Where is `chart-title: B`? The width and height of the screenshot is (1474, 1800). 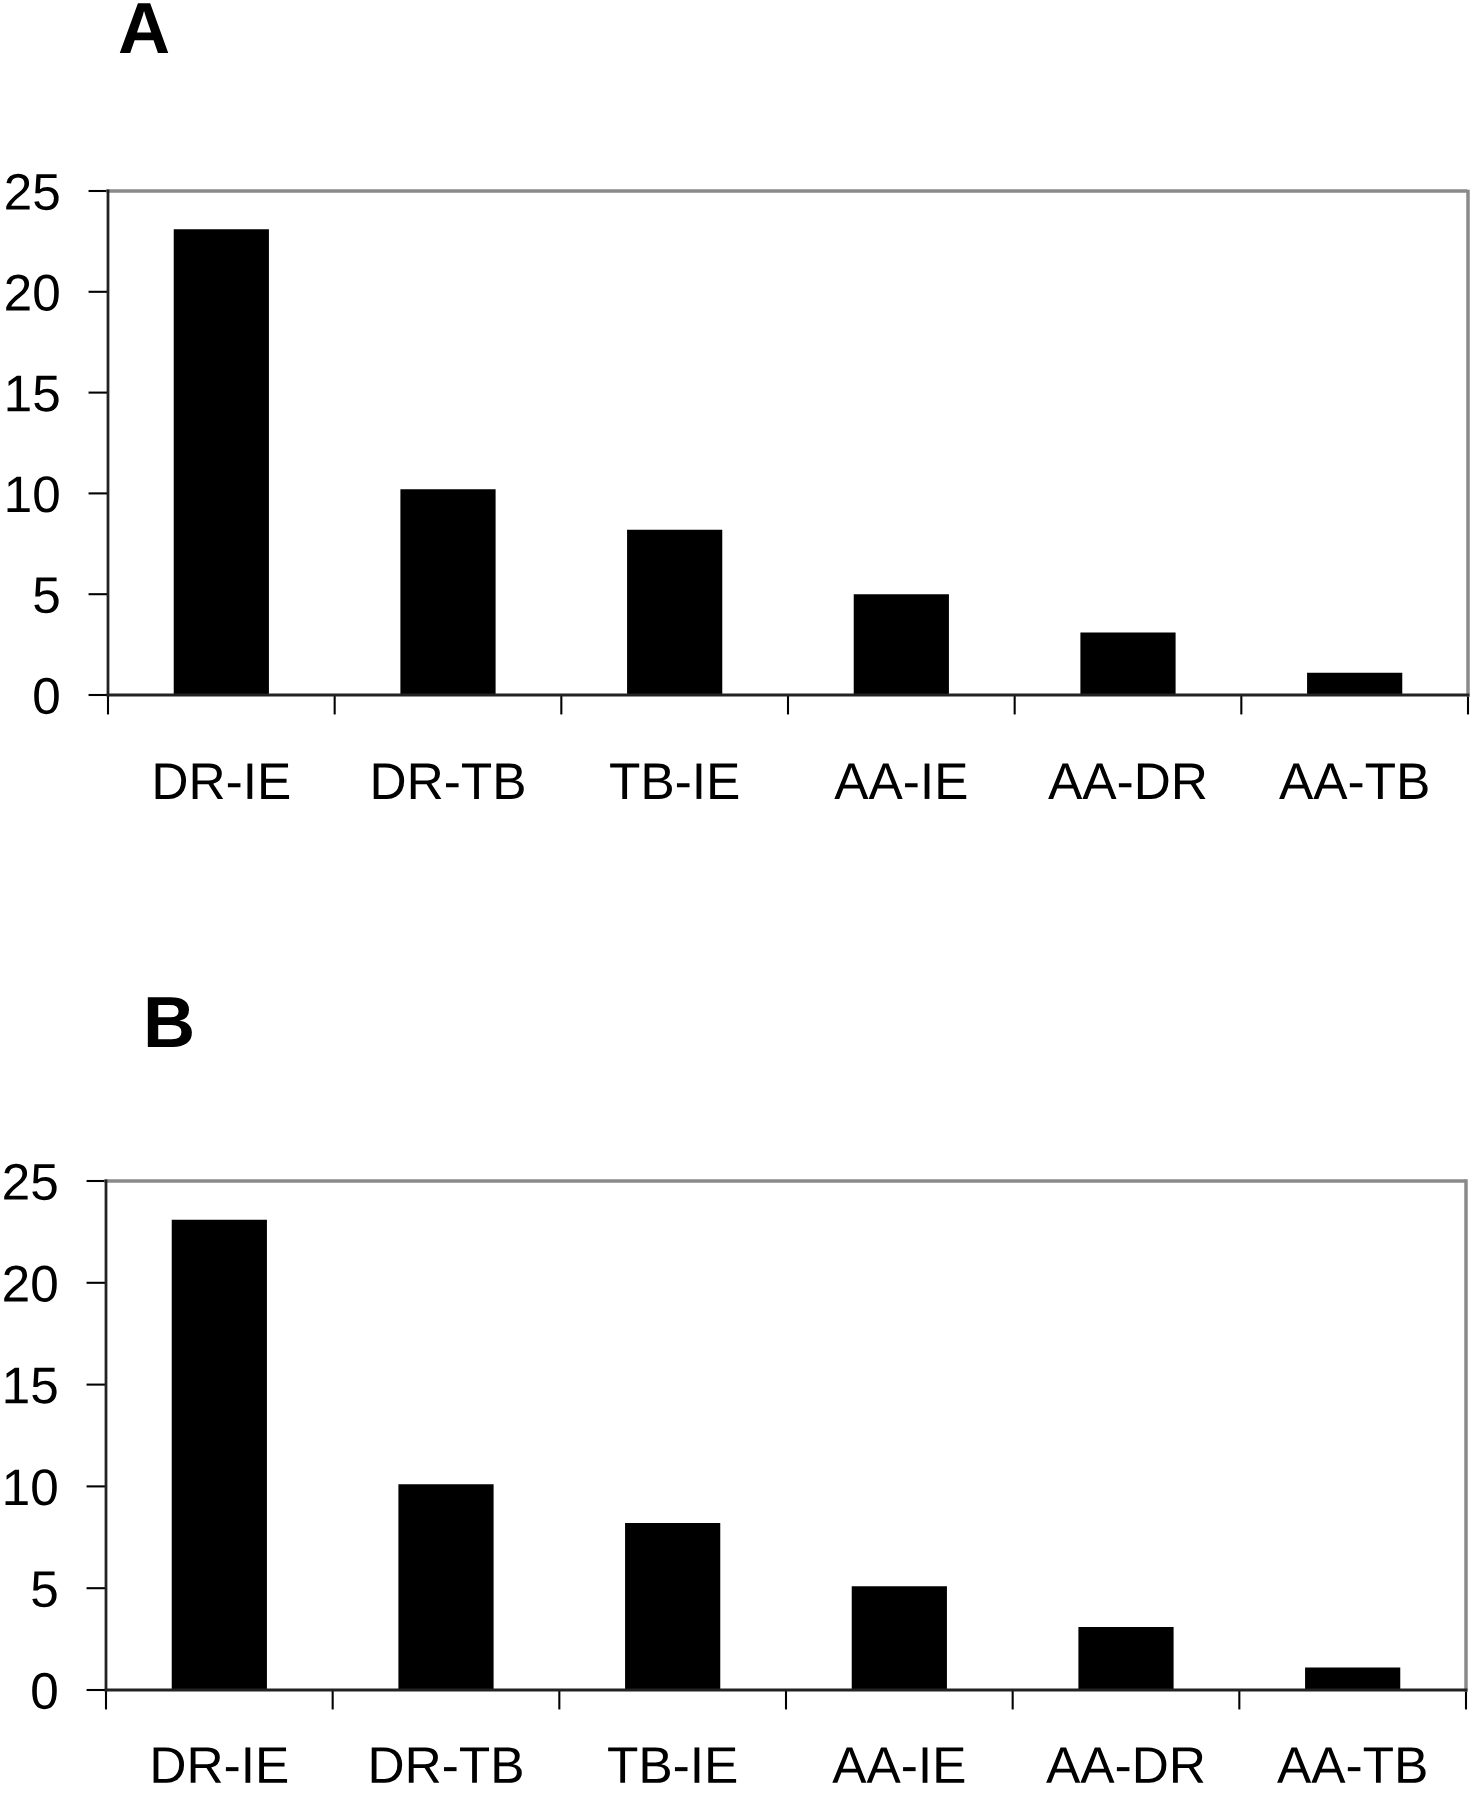 chart-title: B is located at coordinates (169, 1022).